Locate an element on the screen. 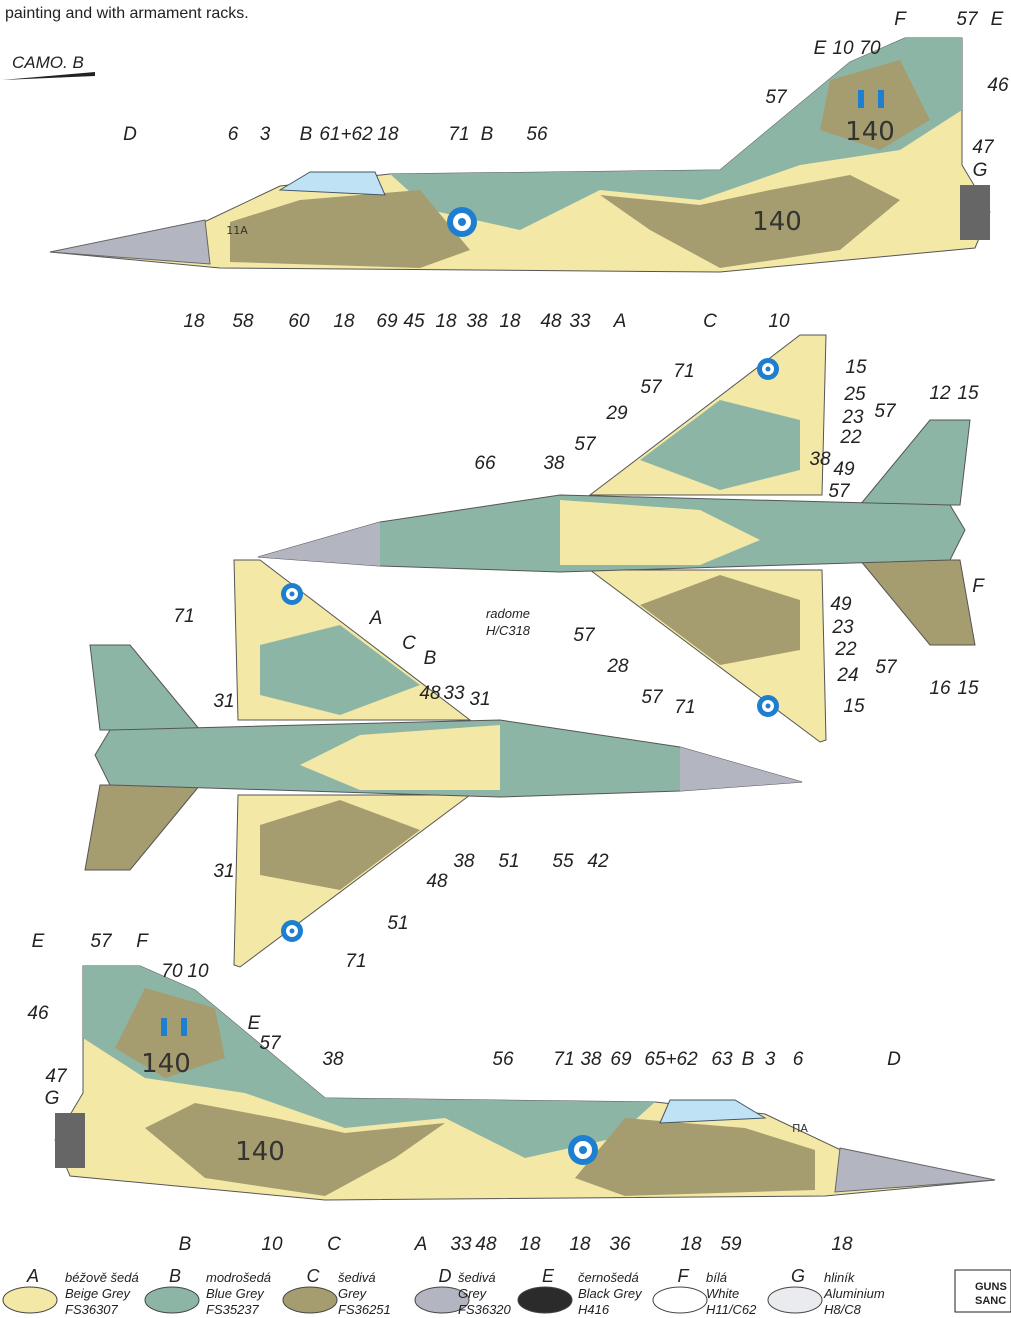 Image resolution: width=1011 pixels, height=1318 pixels. logo-box is located at coordinates (982, 1291).